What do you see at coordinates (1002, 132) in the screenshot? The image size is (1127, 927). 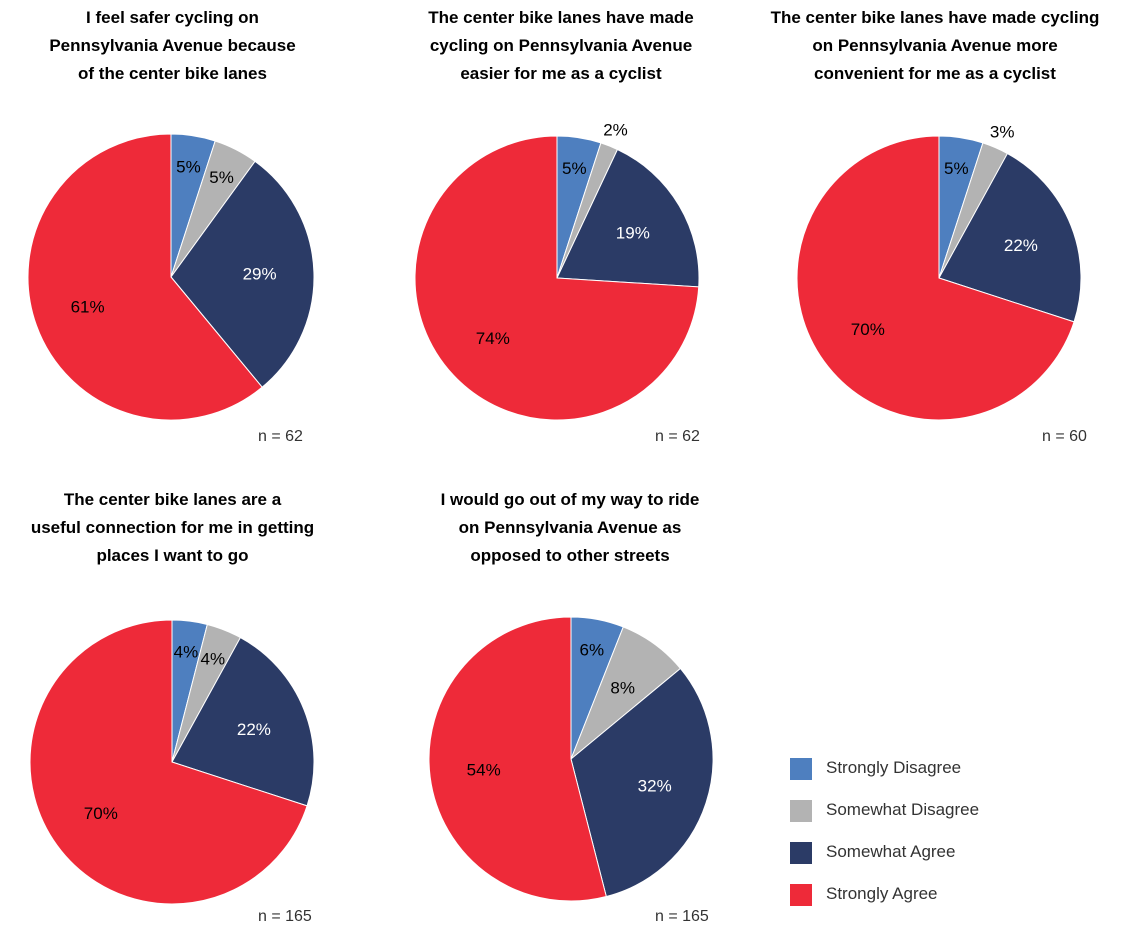 I see `pie-data-label: 3%` at bounding box center [1002, 132].